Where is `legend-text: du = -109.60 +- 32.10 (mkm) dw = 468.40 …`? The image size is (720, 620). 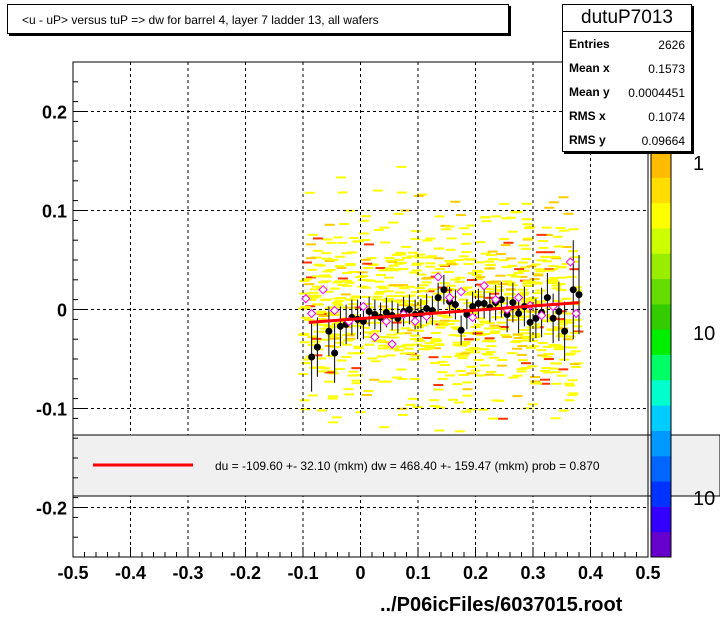 legend-text: du = -109.60 +- 32.10 (mkm) dw = 468.40 … is located at coordinates (407, 466).